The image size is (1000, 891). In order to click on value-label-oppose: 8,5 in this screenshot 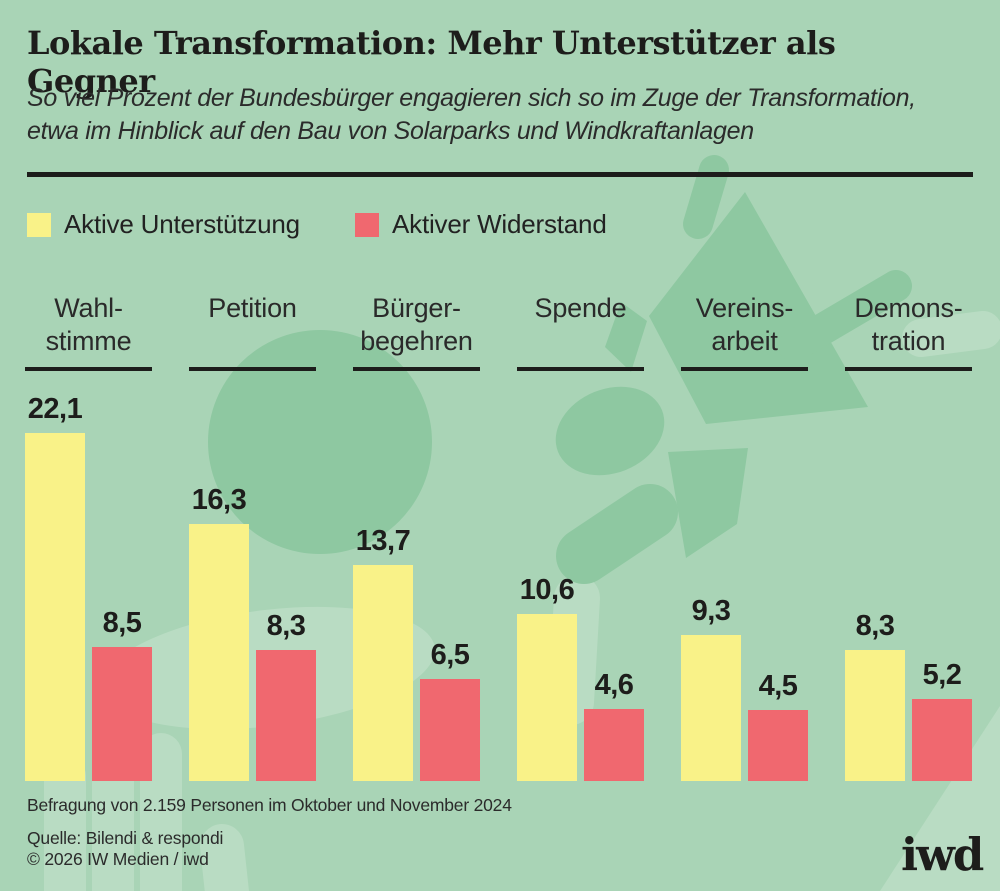, I will do `click(122, 623)`.